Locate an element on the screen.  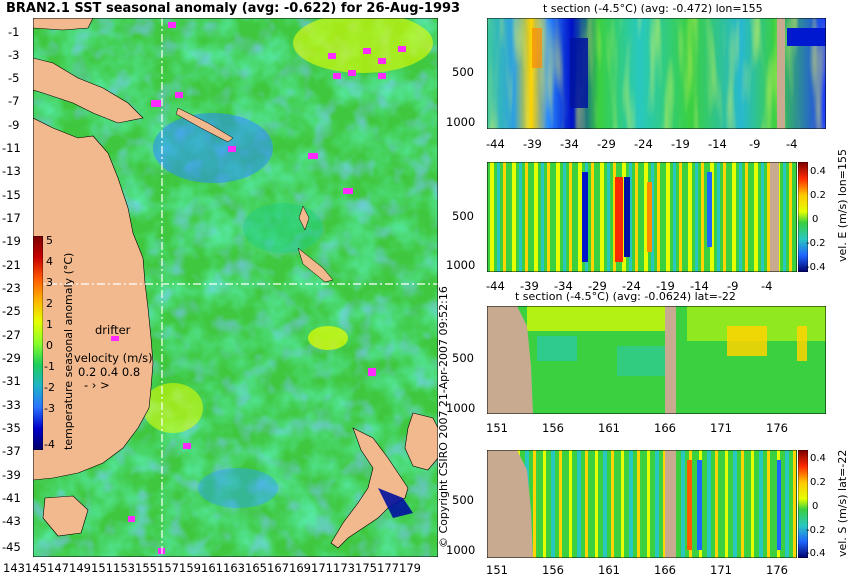
map-colorbar is located at coordinates (38, 343).